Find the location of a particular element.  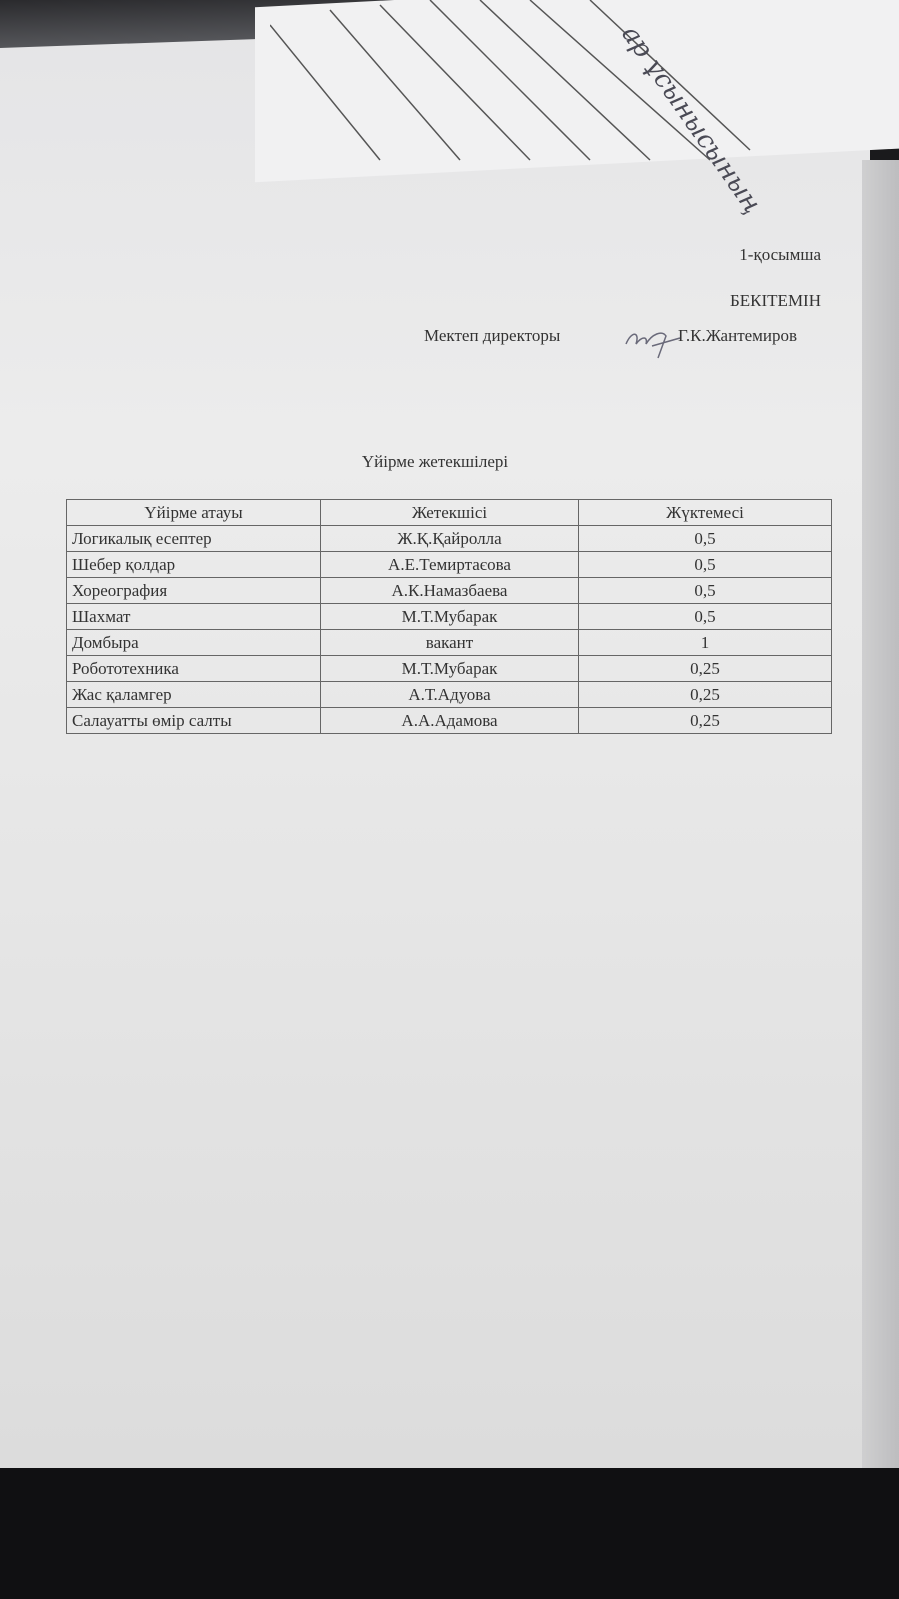

ruled-lines is located at coordinates (510, 80).